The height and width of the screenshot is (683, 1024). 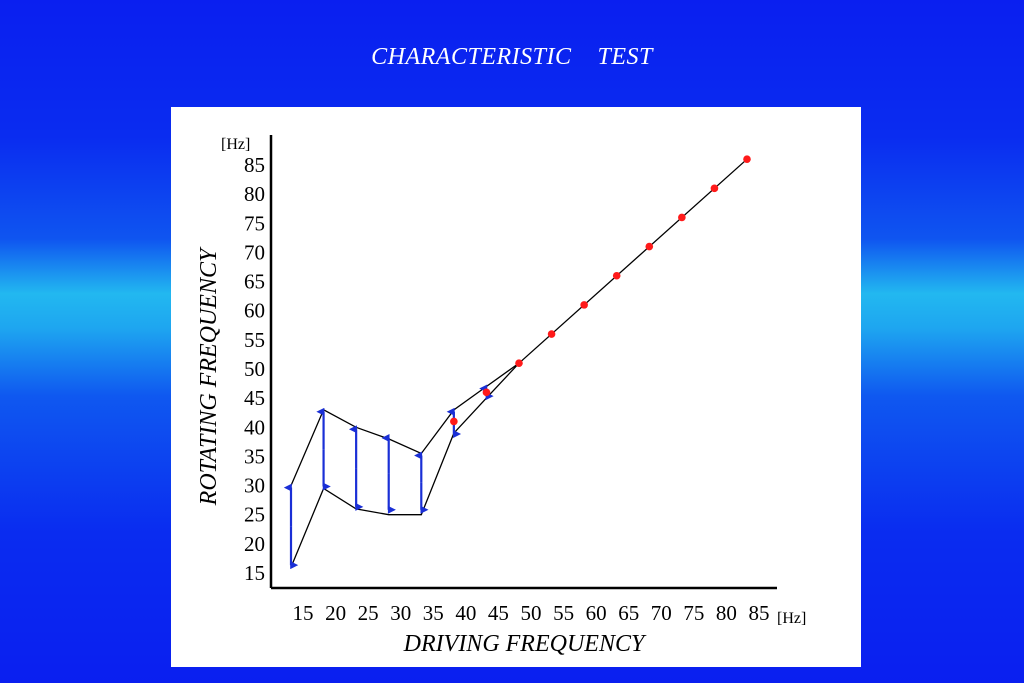 I want to click on y-tick-label: 40, so click(x=254, y=427).